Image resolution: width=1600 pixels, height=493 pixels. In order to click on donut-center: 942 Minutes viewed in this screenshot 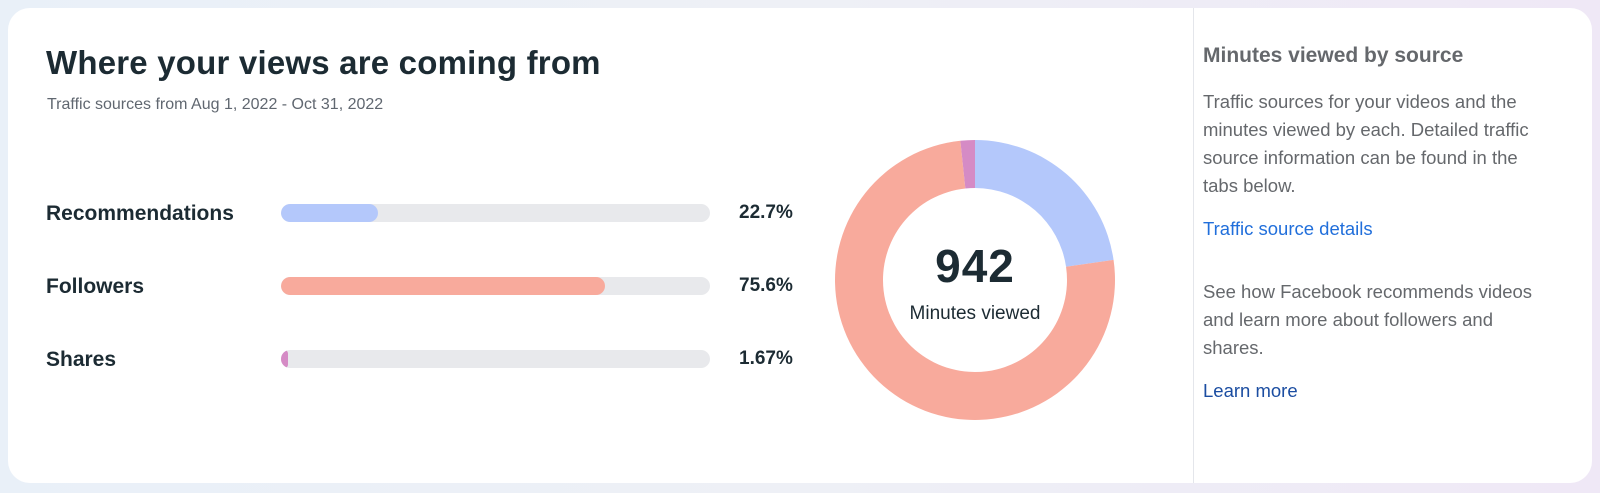, I will do `click(975, 280)`.